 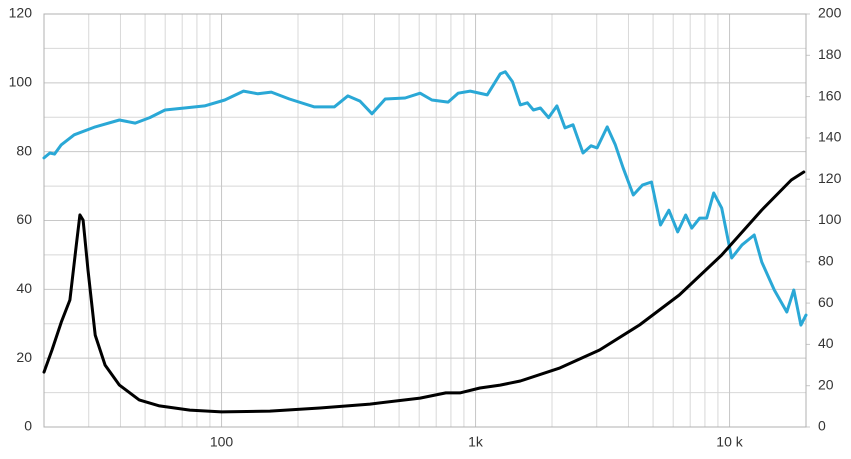 What do you see at coordinates (826, 343) in the screenshot?
I see `y2-tick-label: 40` at bounding box center [826, 343].